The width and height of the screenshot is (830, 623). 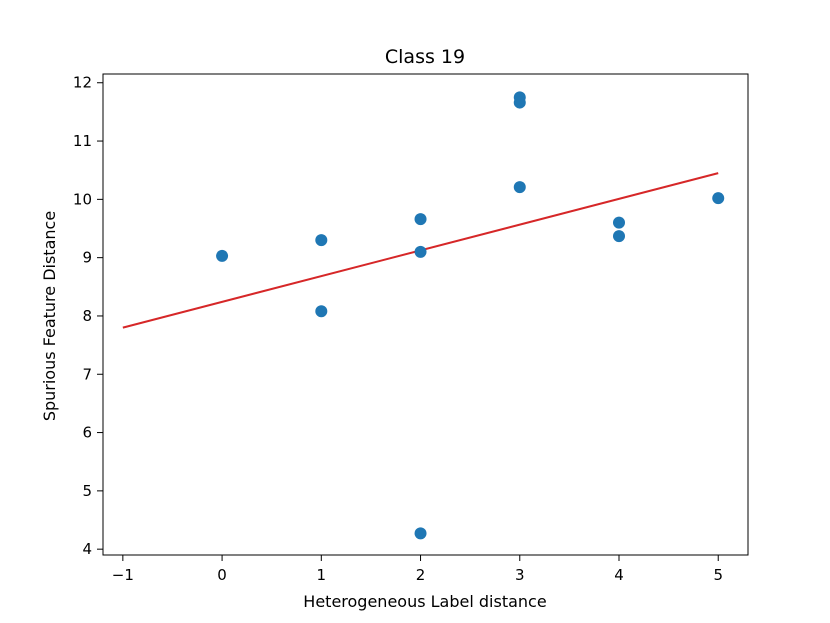 I want to click on x-tick-label: 0, so click(x=222, y=575).